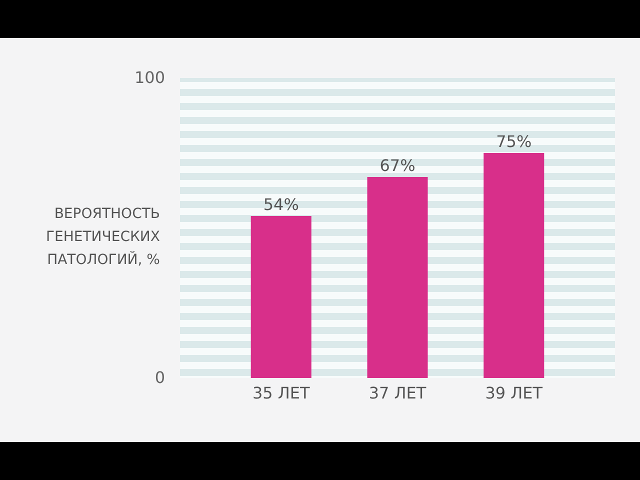 This screenshot has height=480, width=640. Describe the element at coordinates (159, 378) in the screenshot. I see `y-tick-label: 0` at that location.